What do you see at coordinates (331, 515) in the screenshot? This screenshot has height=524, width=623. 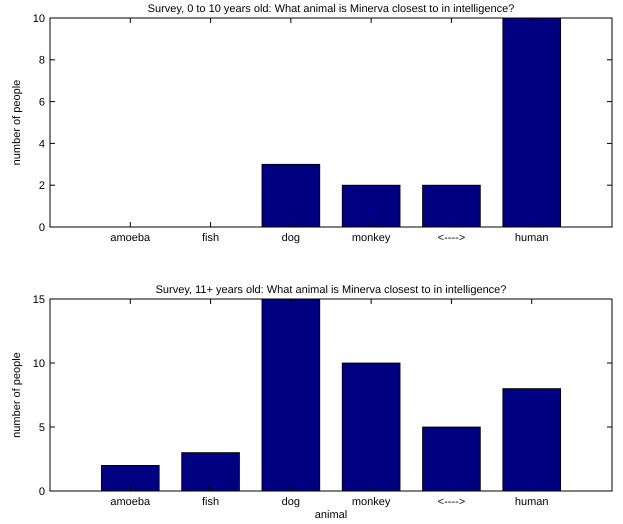 I see `x-axis-title: animal` at bounding box center [331, 515].